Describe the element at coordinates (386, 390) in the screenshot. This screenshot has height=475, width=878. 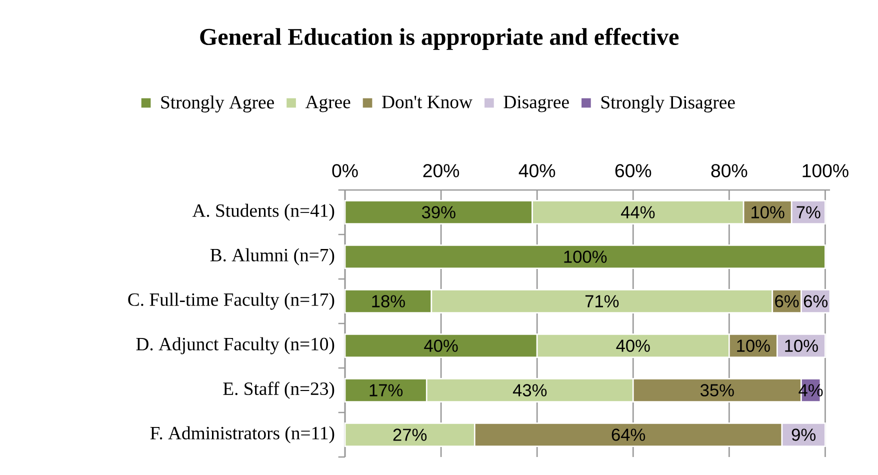
I see `data-label: 17%` at that location.